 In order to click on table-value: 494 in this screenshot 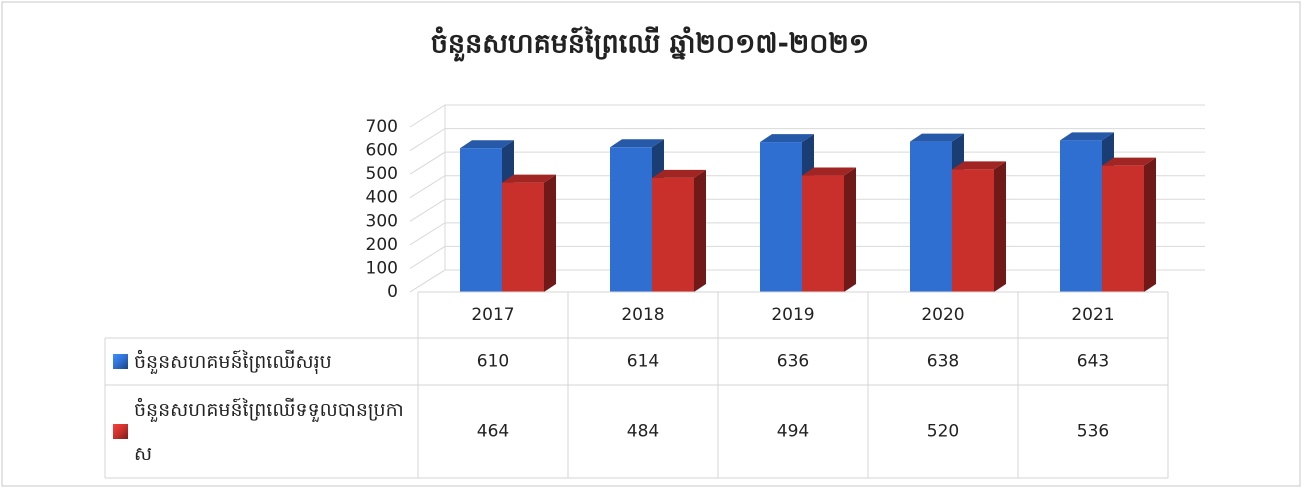, I will do `click(793, 432)`.